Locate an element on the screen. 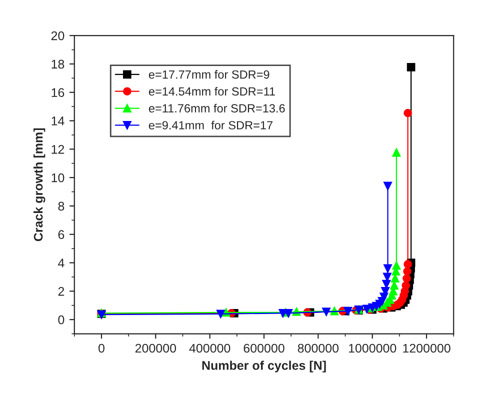  y-tick-label: 0 is located at coordinates (61, 319).